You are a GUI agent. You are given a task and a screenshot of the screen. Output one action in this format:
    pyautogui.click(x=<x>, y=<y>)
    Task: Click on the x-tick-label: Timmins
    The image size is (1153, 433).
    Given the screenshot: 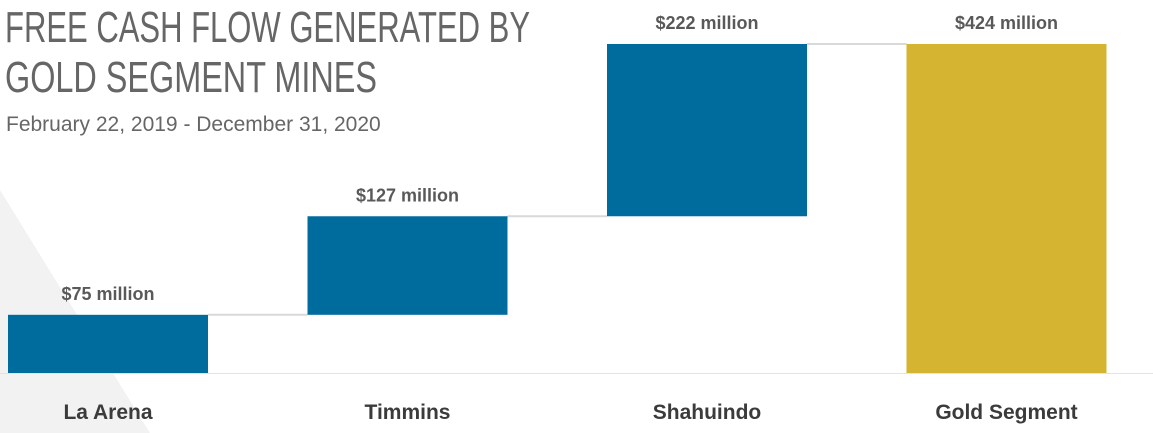 What is the action you would take?
    pyautogui.click(x=408, y=412)
    